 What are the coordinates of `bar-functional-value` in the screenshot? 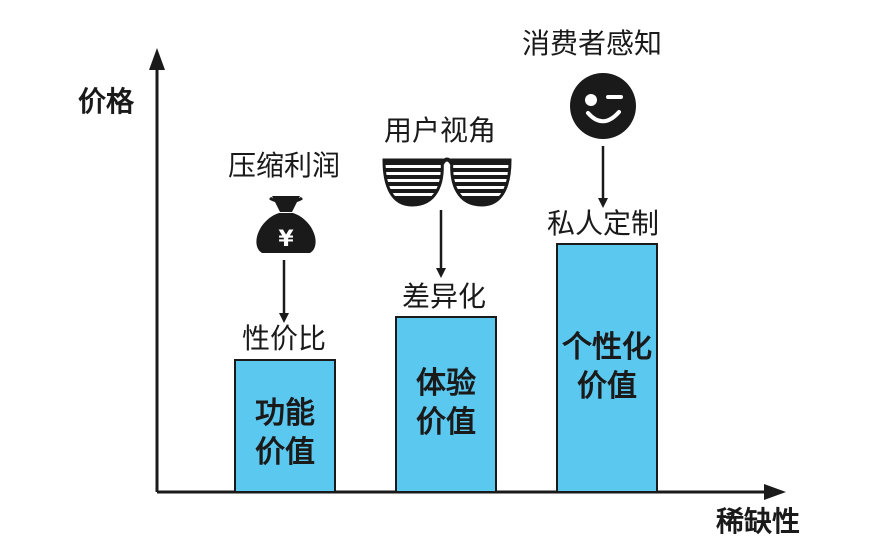 It's located at (285, 426).